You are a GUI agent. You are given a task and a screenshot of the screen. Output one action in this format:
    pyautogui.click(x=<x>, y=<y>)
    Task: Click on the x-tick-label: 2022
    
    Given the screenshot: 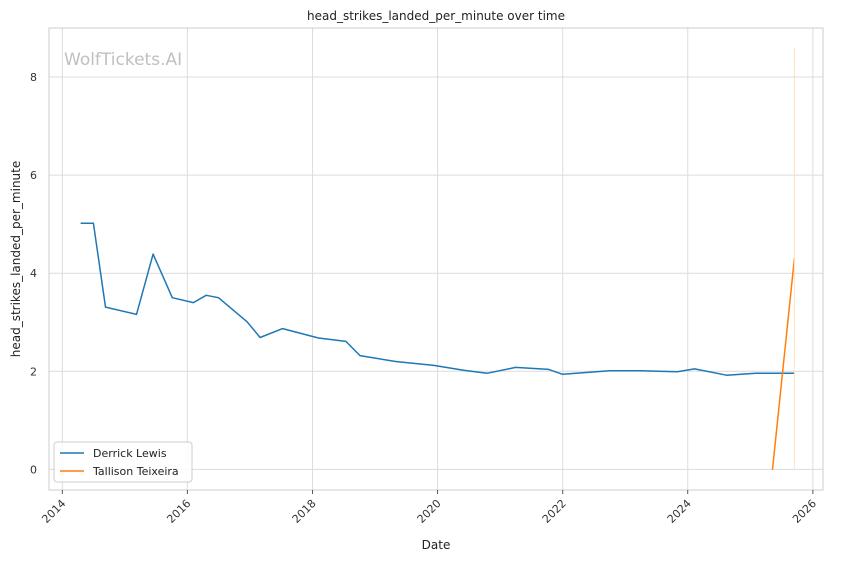 What is the action you would take?
    pyautogui.click(x=554, y=511)
    